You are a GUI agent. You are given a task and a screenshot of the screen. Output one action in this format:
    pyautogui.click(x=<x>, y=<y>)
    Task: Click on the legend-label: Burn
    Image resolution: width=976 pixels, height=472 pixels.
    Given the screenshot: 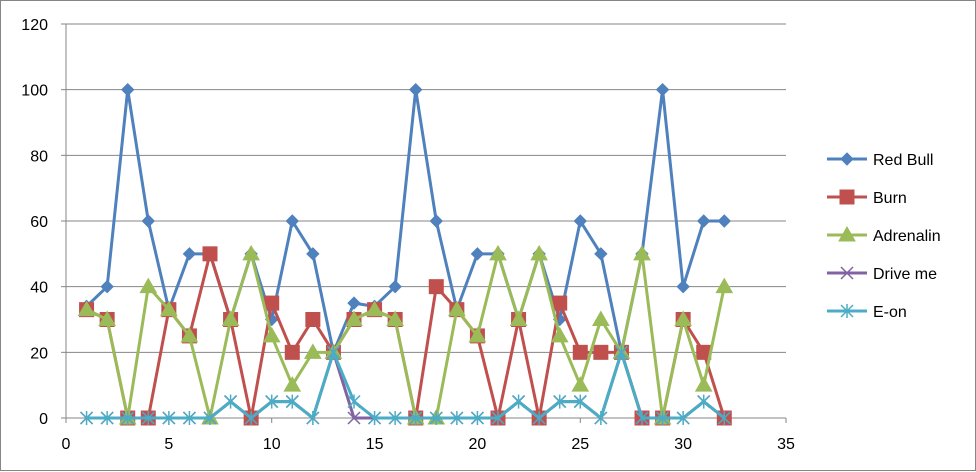 What is the action you would take?
    pyautogui.click(x=890, y=198)
    